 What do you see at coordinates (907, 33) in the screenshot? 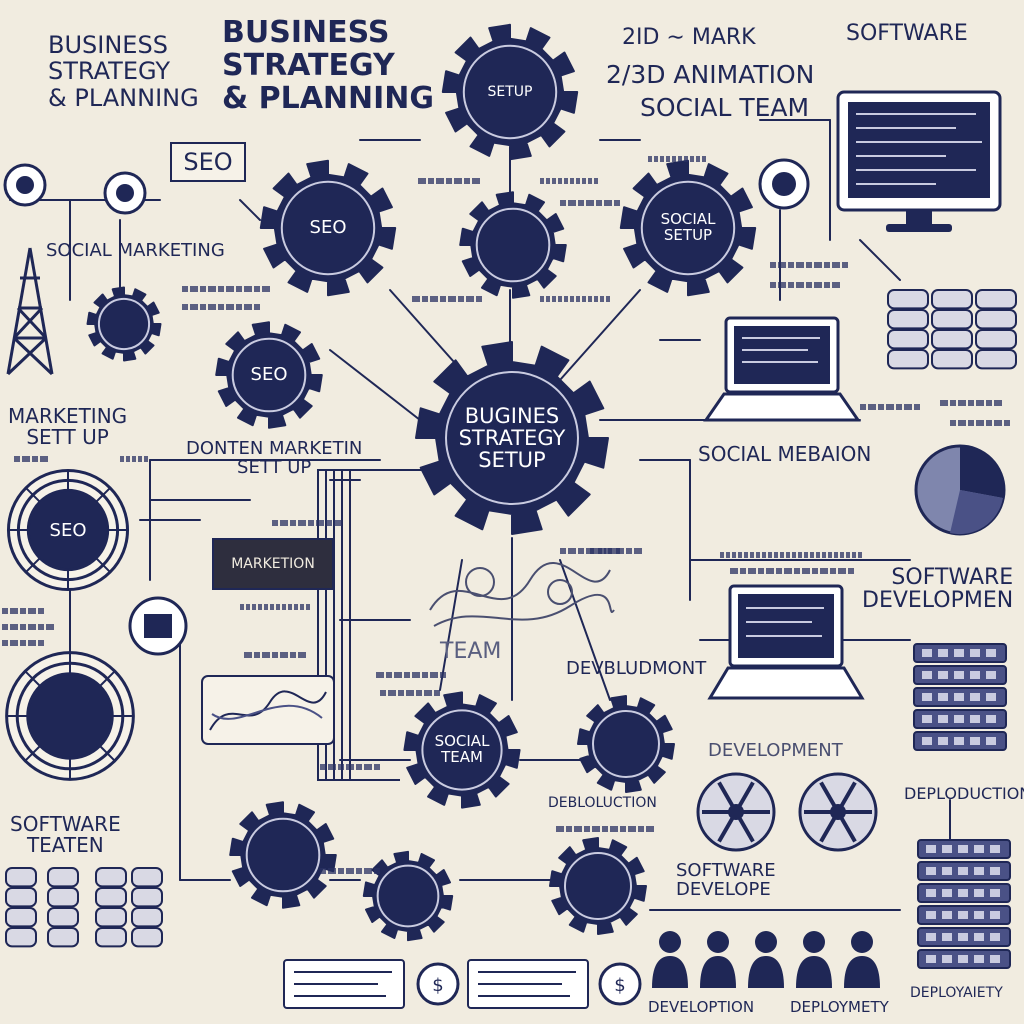
I see `title-software-top: SOFTWARE` at bounding box center [907, 33].